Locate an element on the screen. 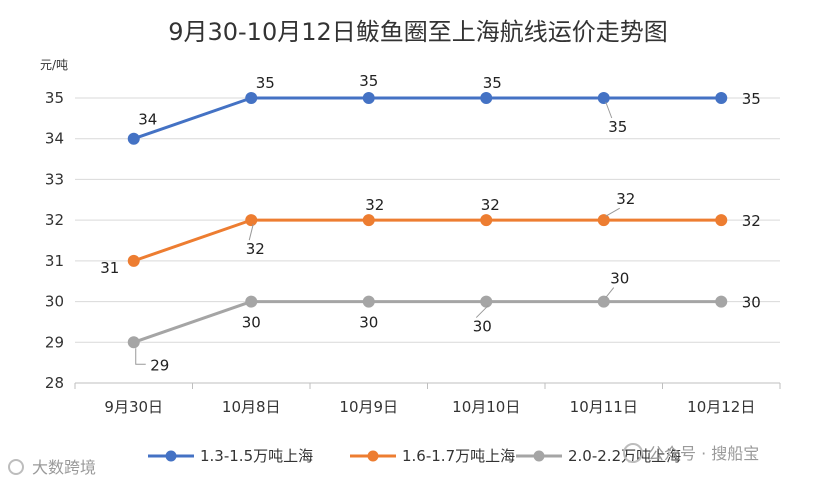 This screenshot has width=836, height=486. watermark-logo-icon is located at coordinates (16, 467).